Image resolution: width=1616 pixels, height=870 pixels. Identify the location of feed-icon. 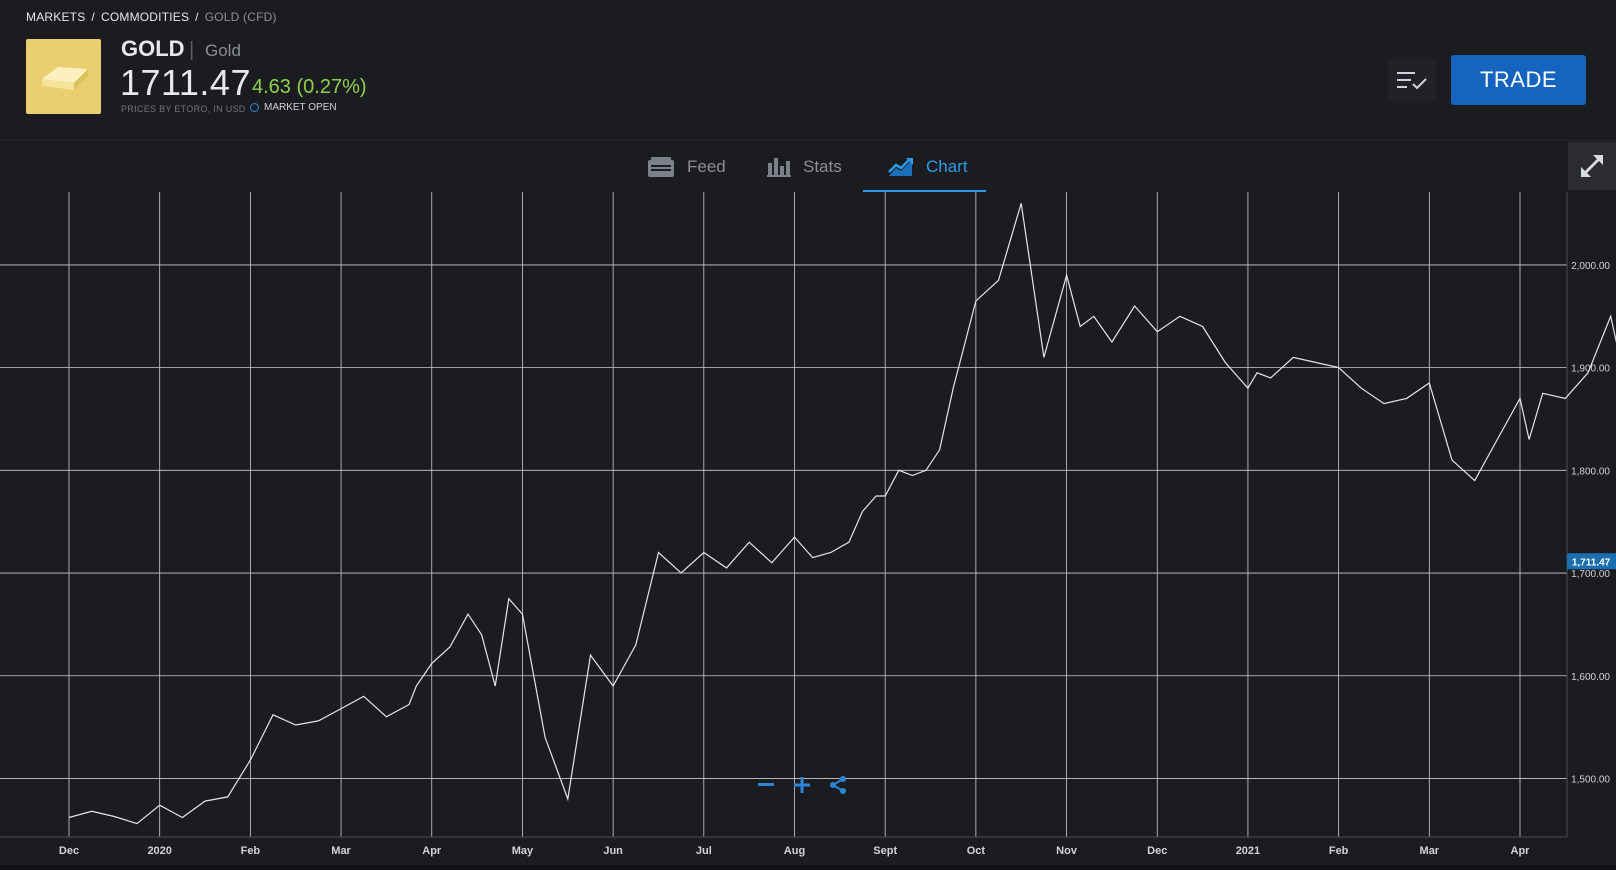
(661, 167).